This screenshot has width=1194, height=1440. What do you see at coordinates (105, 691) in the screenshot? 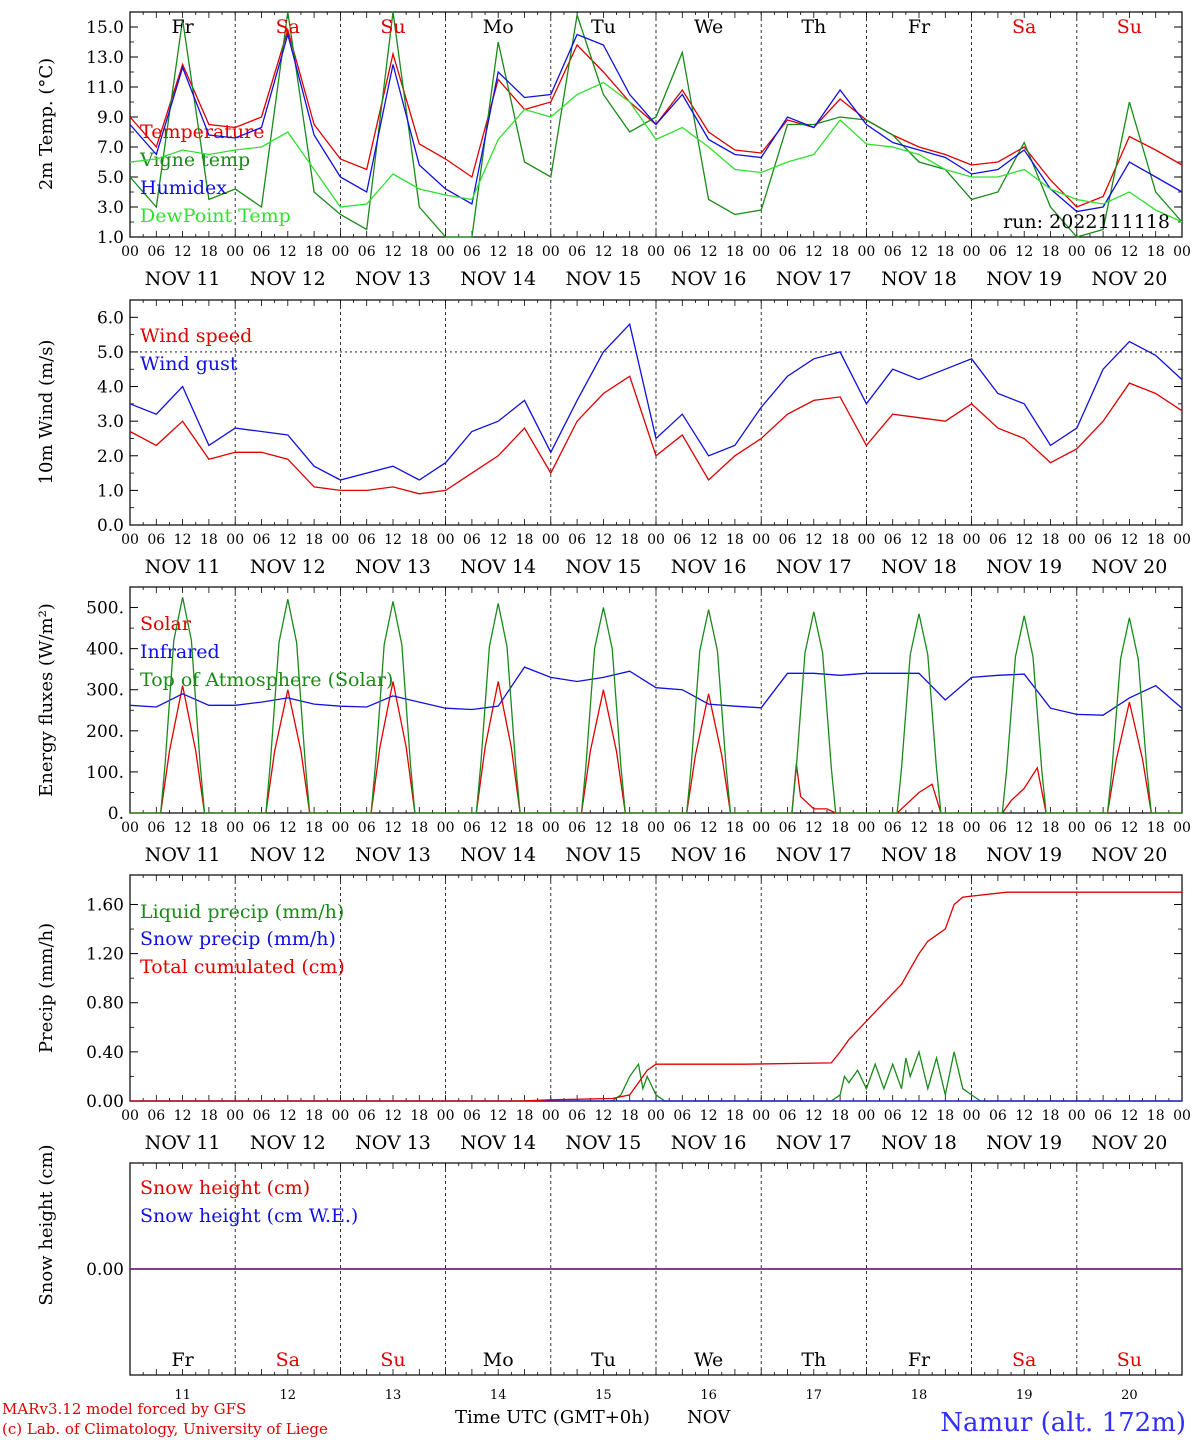
I see `y-tick-label: 300.` at bounding box center [105, 691].